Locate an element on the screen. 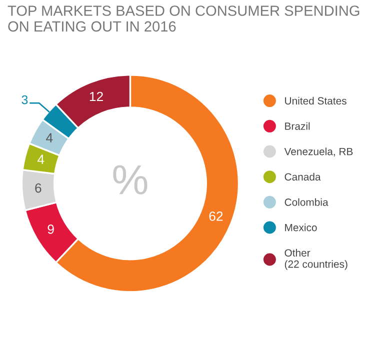 This screenshot has height=346, width=375. data-label: 9 is located at coordinates (51, 229).